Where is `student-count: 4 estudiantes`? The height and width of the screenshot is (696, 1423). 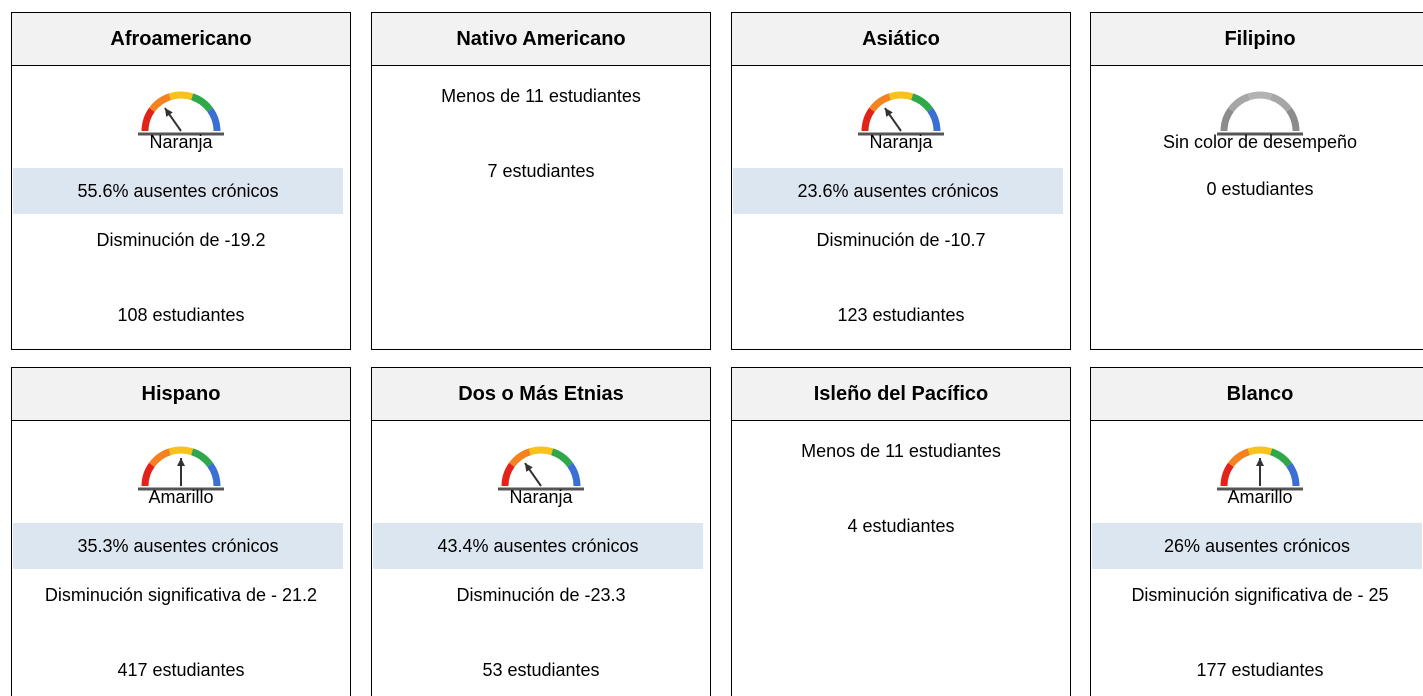
student-count: 4 estudiantes is located at coordinates (901, 526).